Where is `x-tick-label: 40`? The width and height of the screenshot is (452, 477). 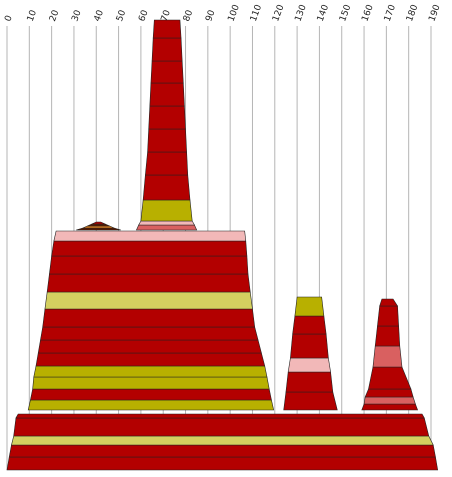
x-tick-label: 40 is located at coordinates (99, 16).